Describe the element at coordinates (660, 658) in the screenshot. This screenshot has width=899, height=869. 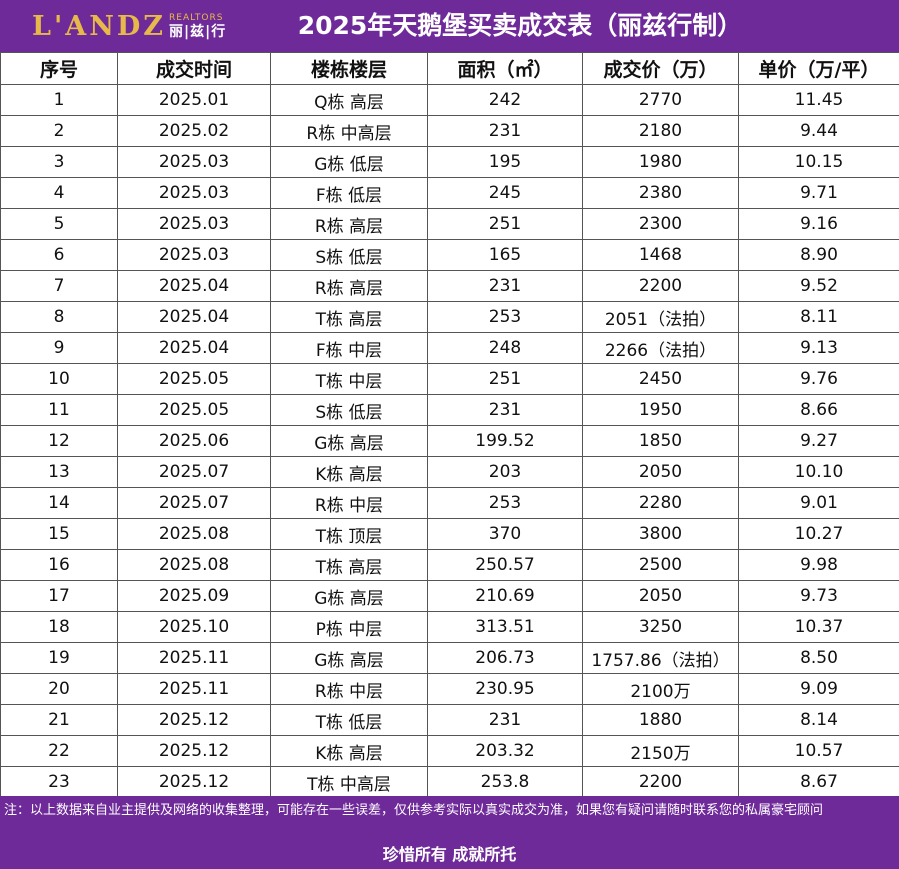
I see `cell-price: 1757.86（法拍）` at that location.